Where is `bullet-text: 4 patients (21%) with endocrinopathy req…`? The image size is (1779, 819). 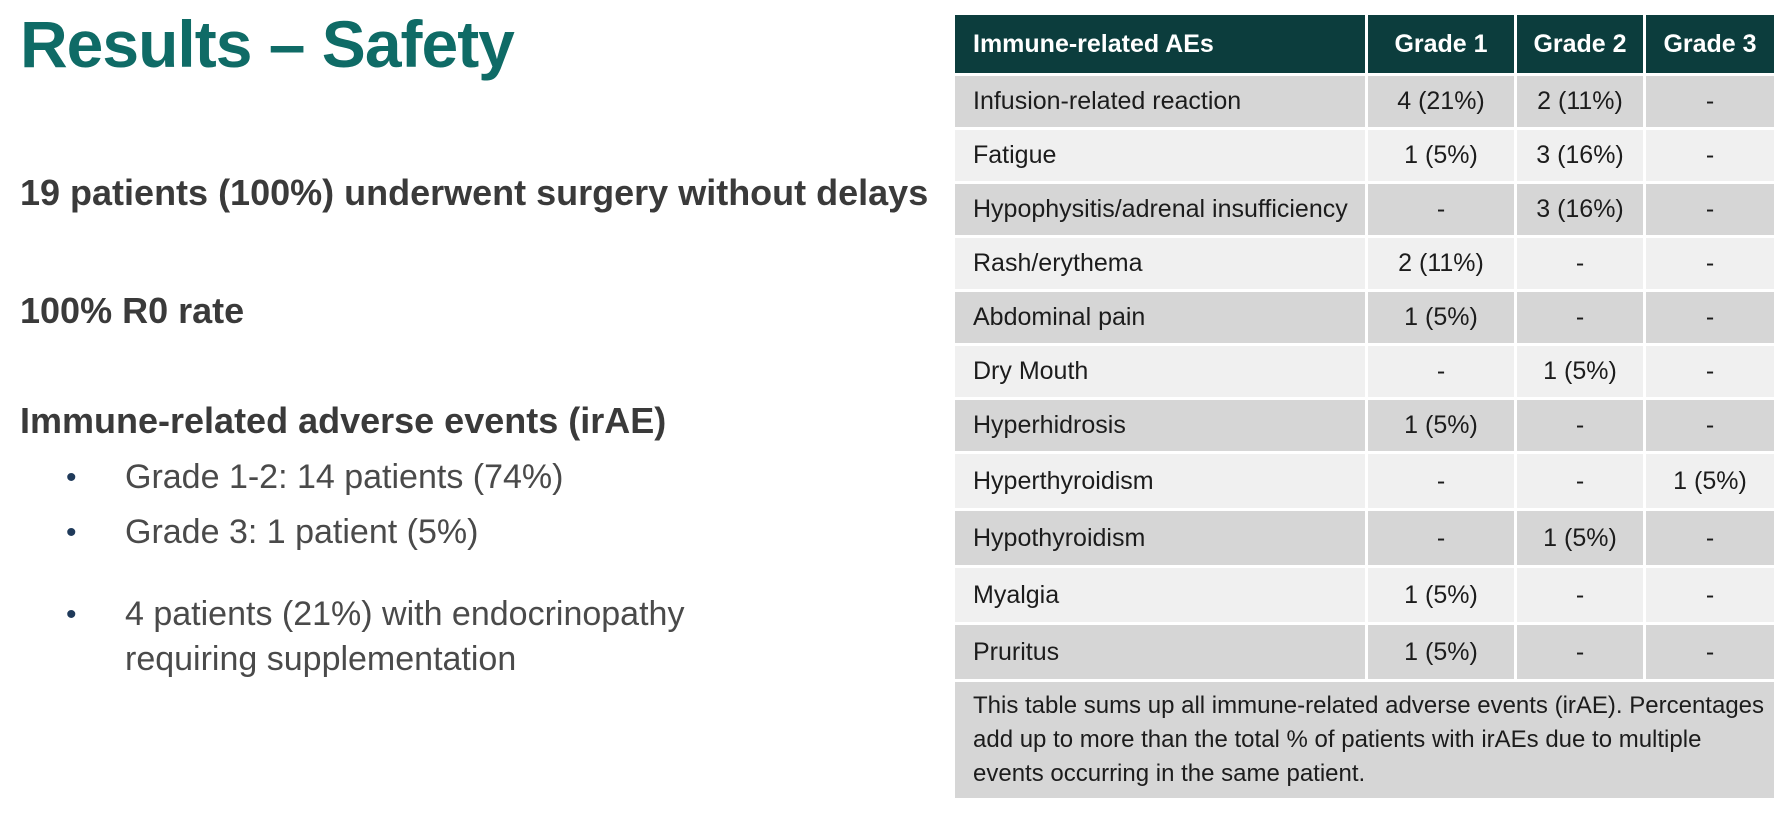
bullet-text: 4 patients (21%) with endocrinopathy req… is located at coordinates (405, 636).